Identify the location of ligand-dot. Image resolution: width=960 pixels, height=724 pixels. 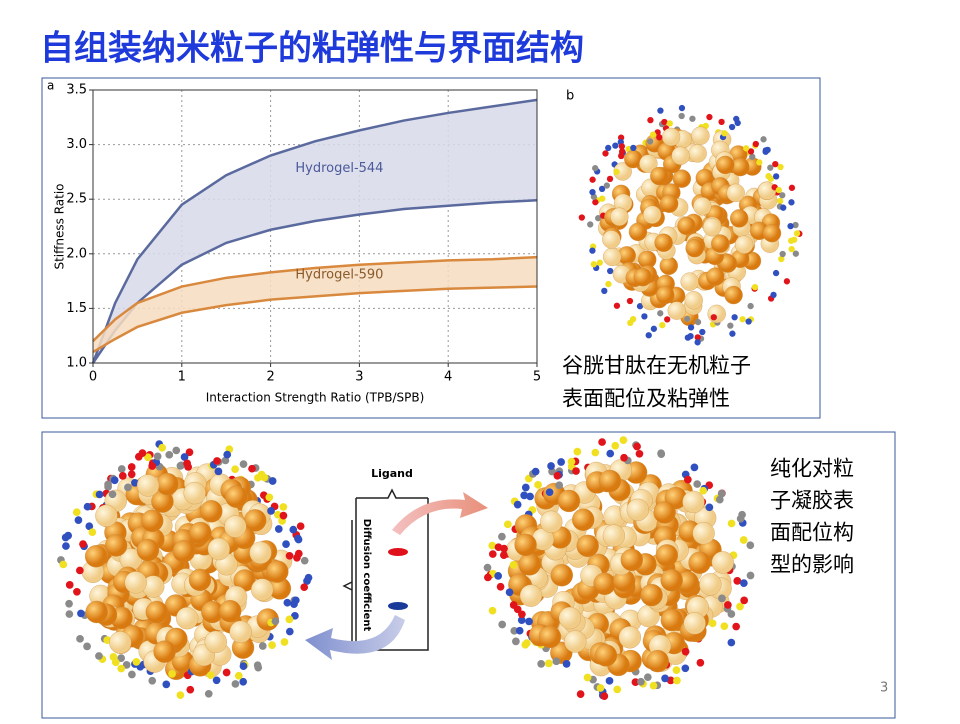
(398, 552).